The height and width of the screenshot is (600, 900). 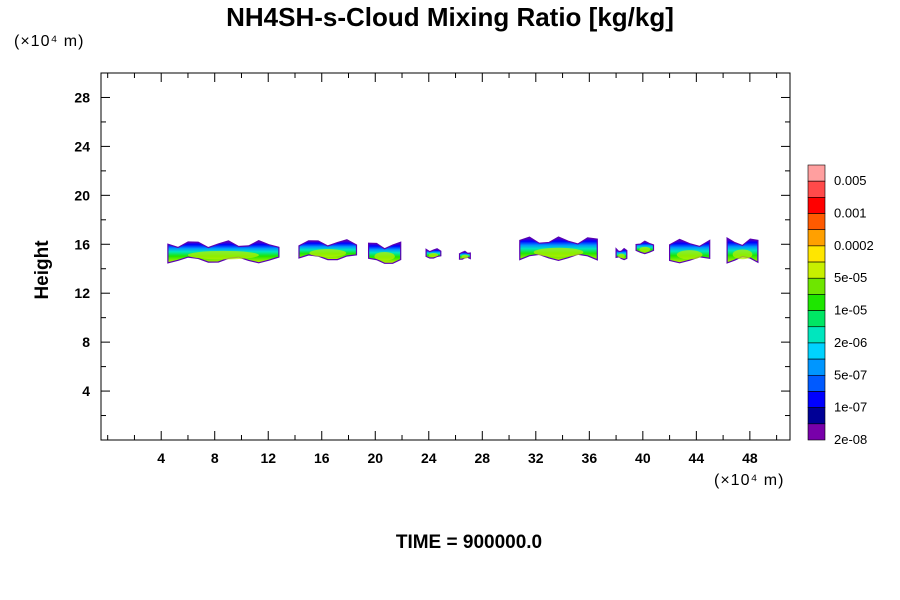 I want to click on x-tick-label: 36, so click(x=590, y=458).